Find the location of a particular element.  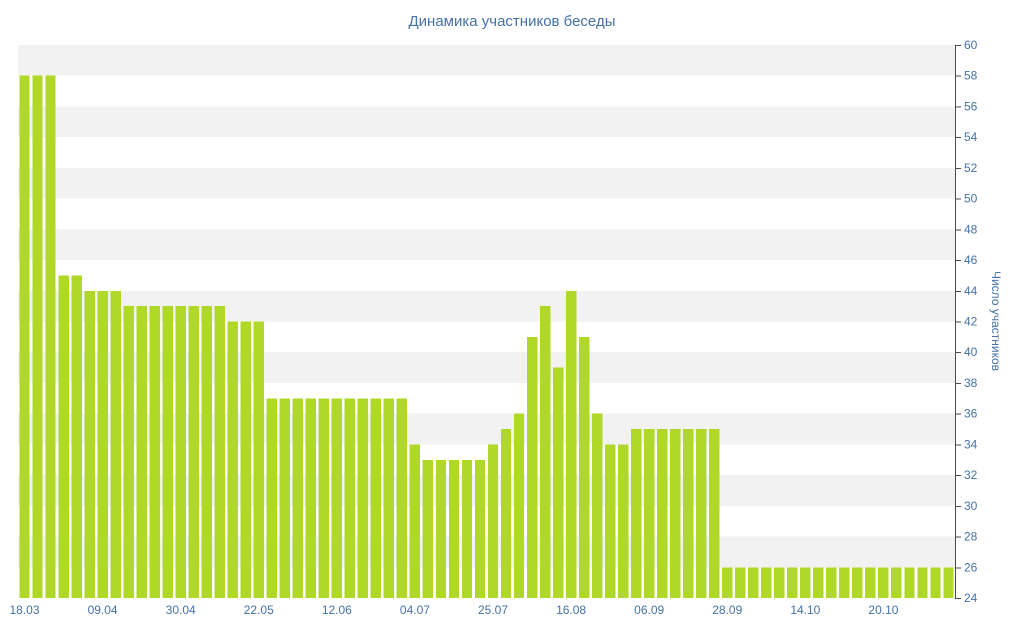

x-tick-label: 09.04 is located at coordinates (103, 610).